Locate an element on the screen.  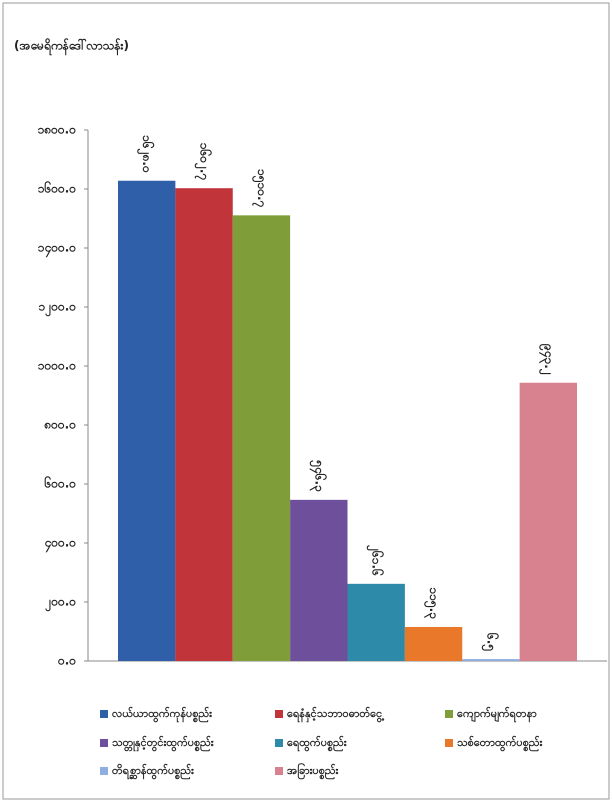
data-label: ၉၄၃.၂ is located at coordinates (547, 359).